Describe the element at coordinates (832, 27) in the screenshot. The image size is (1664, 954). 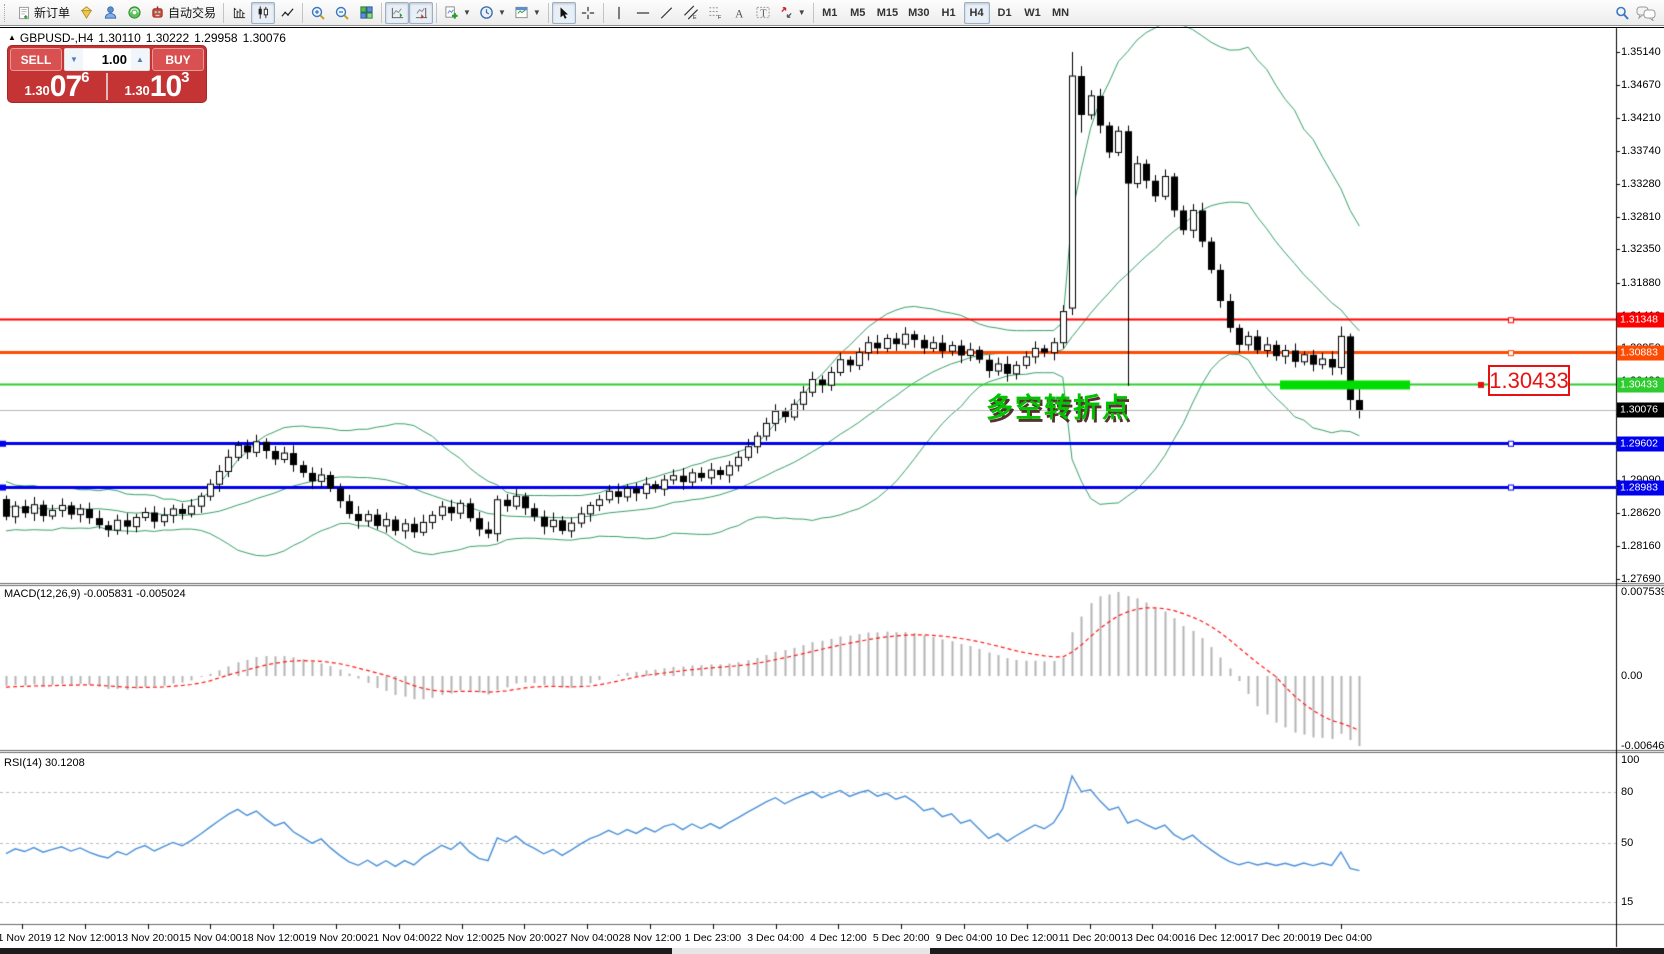
I see `chart-window-border` at that location.